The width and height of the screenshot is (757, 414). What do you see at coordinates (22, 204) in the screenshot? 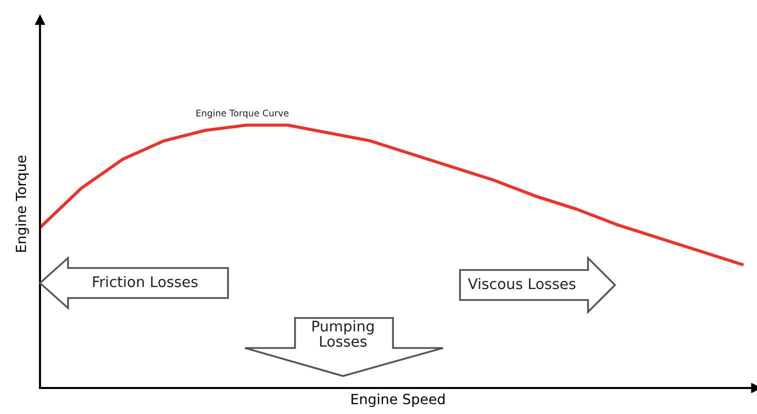
I see `y-axis-title: Engine Torque` at bounding box center [22, 204].